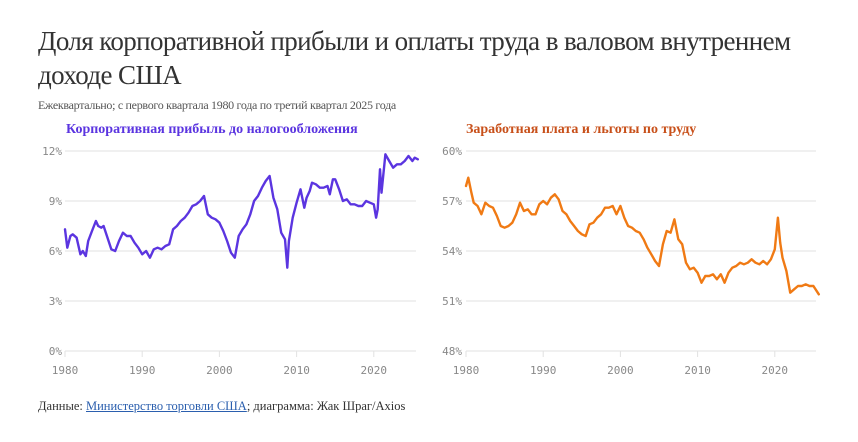 This screenshot has height=442, width=858. What do you see at coordinates (452, 301) in the screenshot?
I see `y-tick-label: 51%` at bounding box center [452, 301].